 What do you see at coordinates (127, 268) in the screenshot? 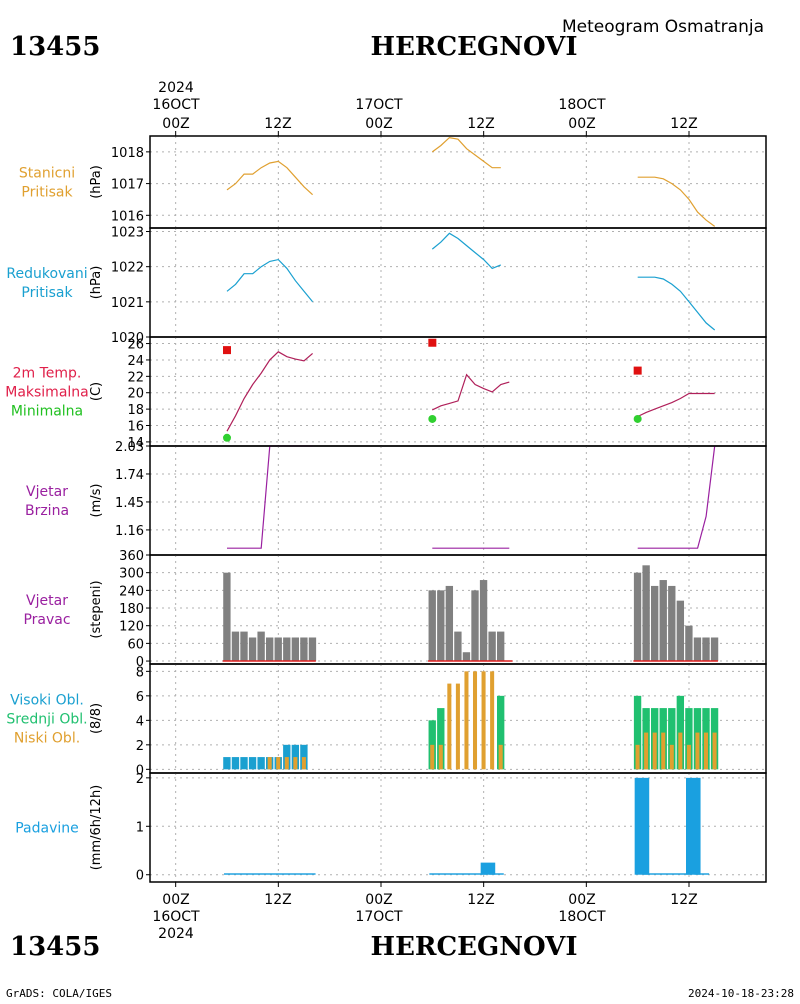
I see `reduced-pressure-ytick-label: 1022` at bounding box center [127, 268].